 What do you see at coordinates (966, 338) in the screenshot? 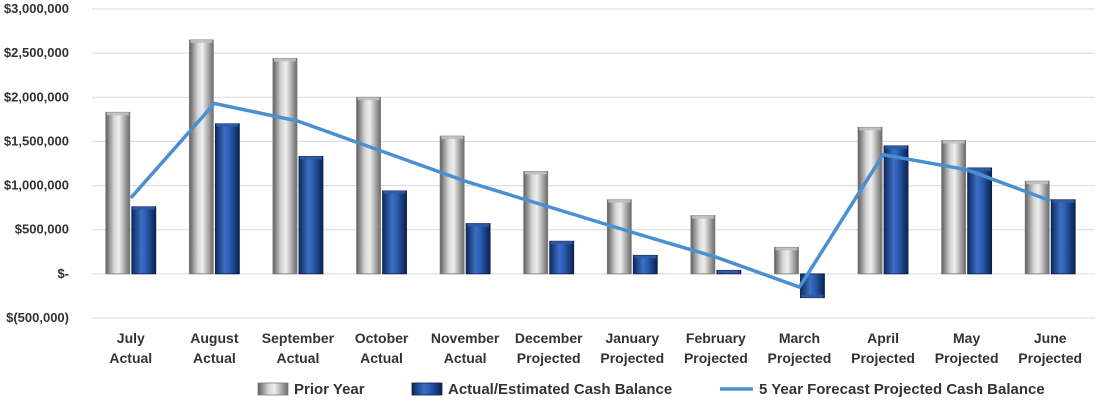
I see `x-tick-label: May` at bounding box center [966, 338].